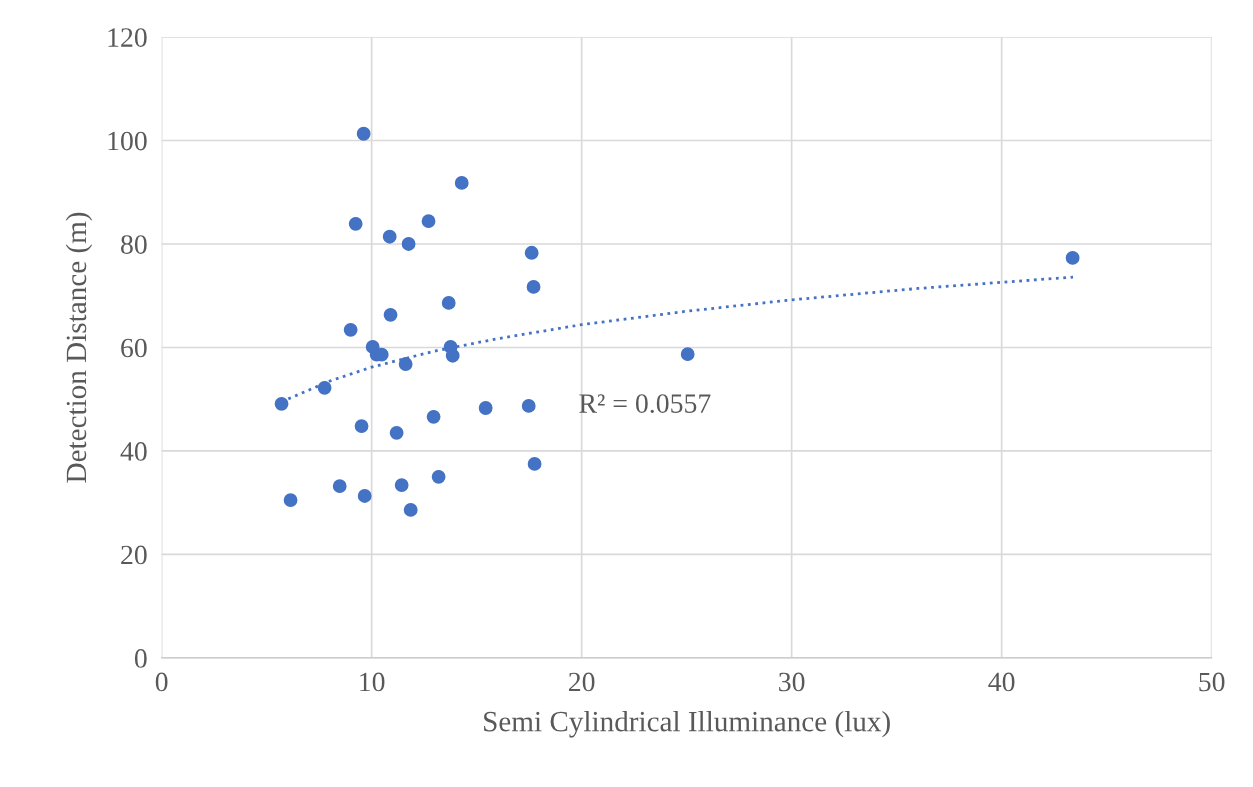  What do you see at coordinates (792, 682) in the screenshot?
I see `x-tick-label: 30` at bounding box center [792, 682].